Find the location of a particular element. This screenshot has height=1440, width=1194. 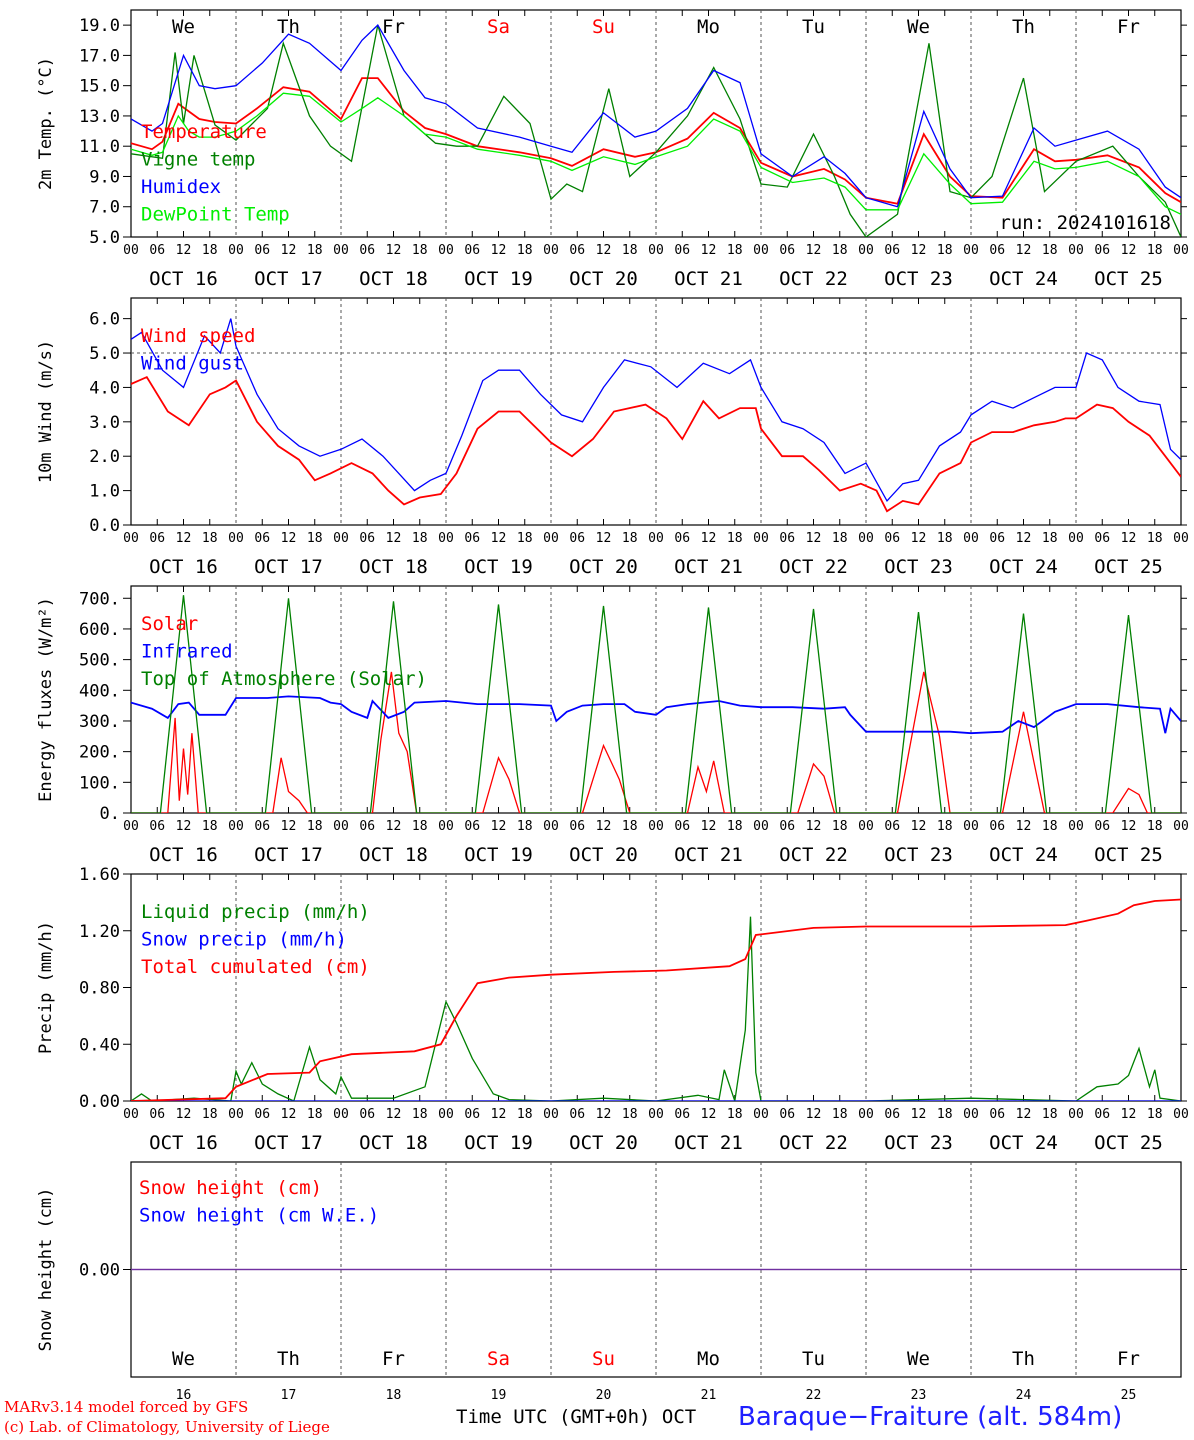

day-number-label: 20 is located at coordinates (604, 1395).